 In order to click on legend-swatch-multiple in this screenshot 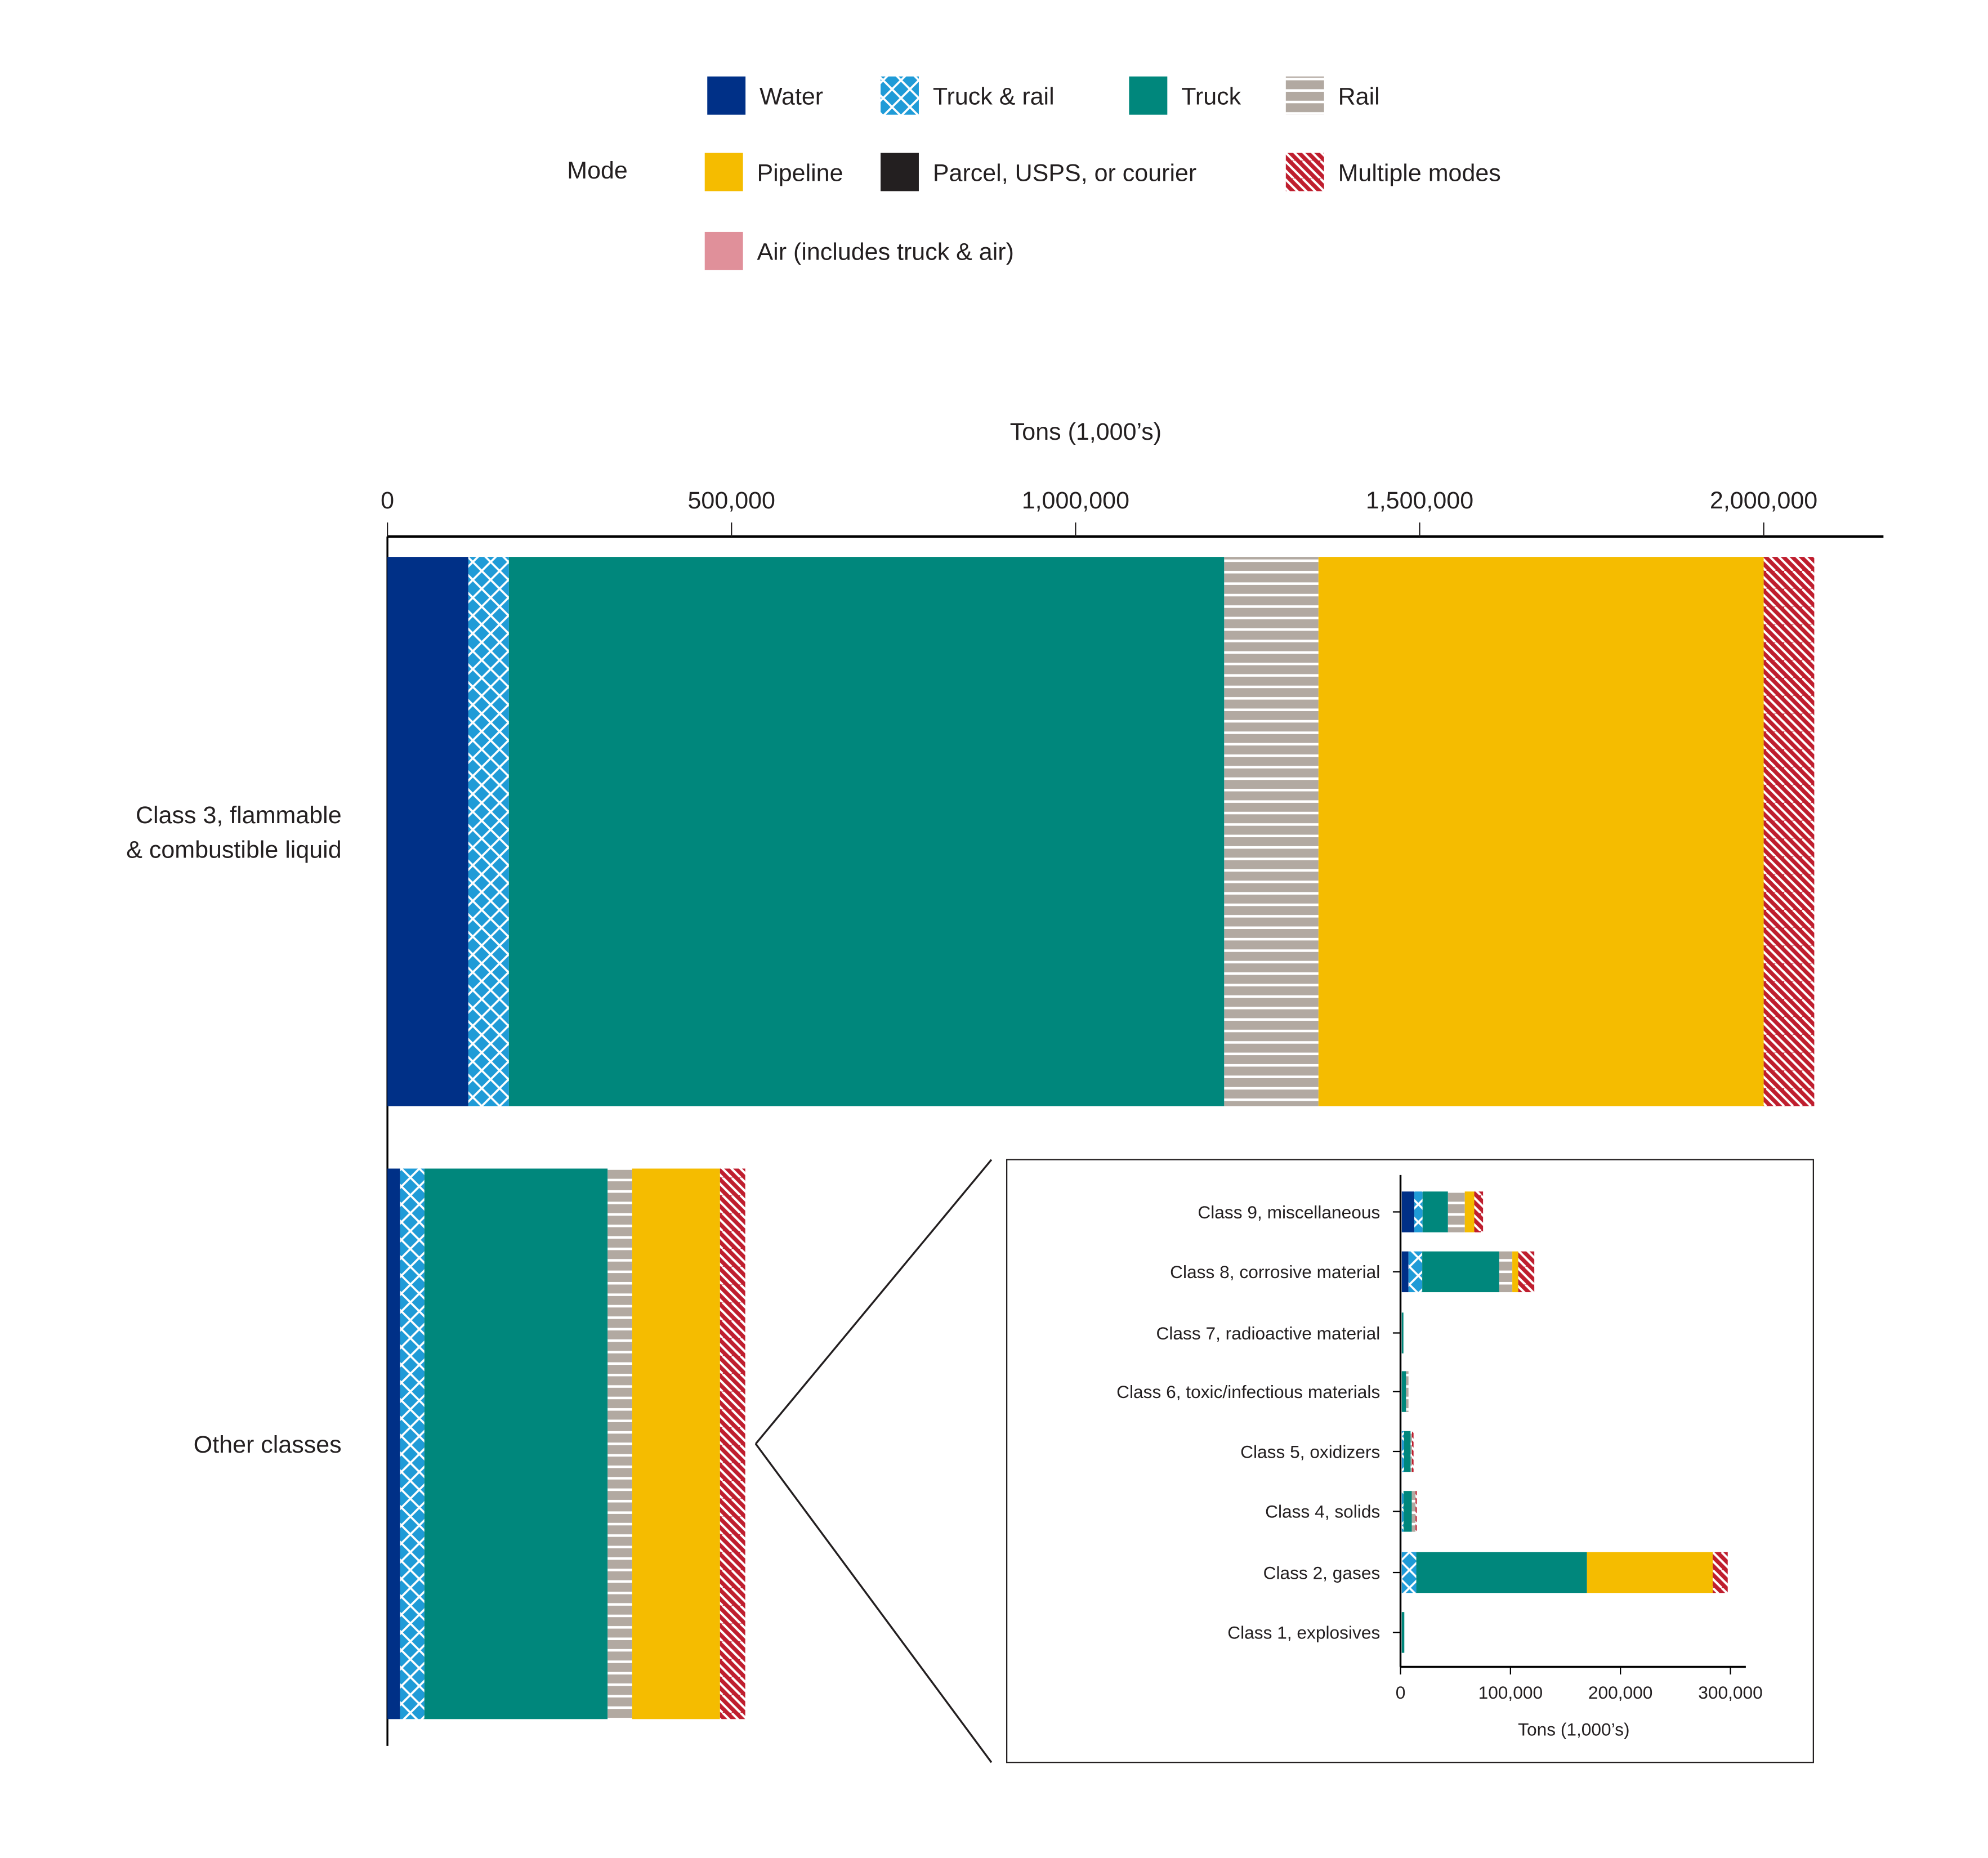, I will do `click(1304, 172)`.